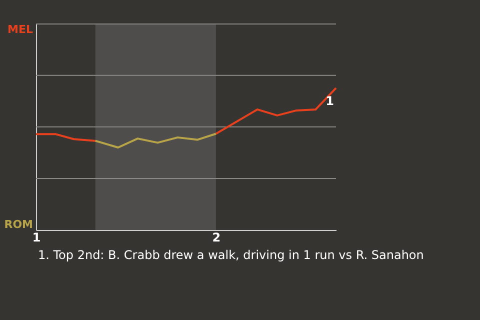 This screenshot has height=320, width=480. Describe the element at coordinates (216, 237) in the screenshot. I see `x-tick-label: 2` at that location.